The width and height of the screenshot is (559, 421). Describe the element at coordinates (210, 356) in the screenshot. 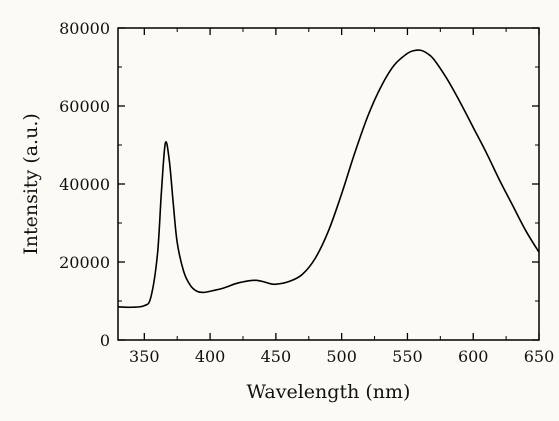

I see `x-tick-label: 400` at that location.